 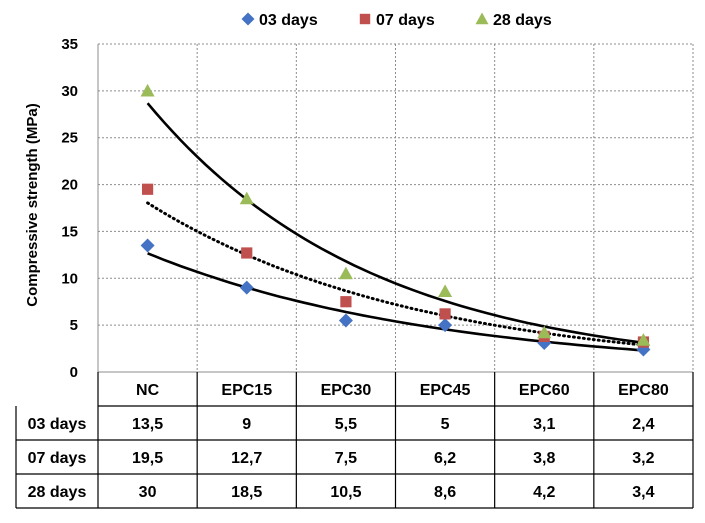 I want to click on table-row-label: 03 days, so click(x=57, y=424).